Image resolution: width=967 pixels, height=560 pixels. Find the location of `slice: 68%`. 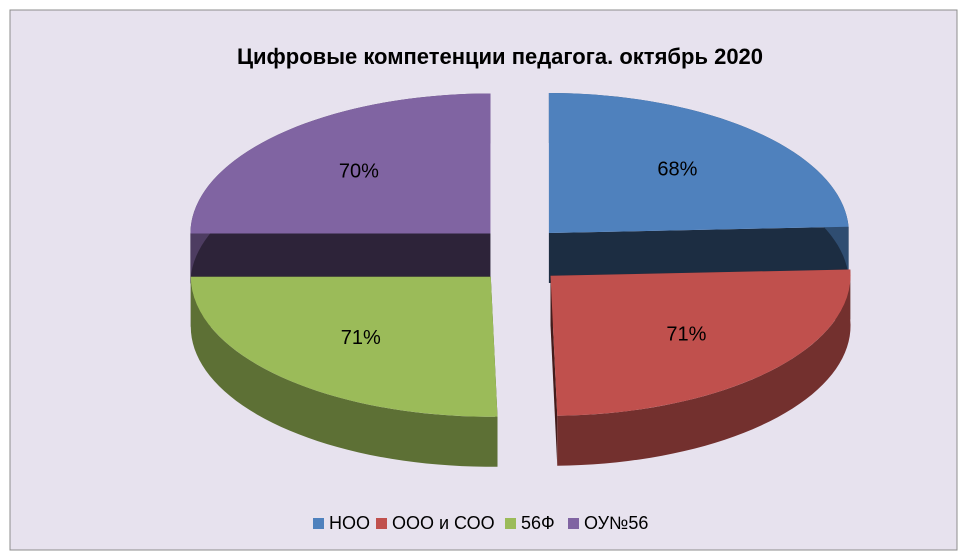

slice: 68% is located at coordinates (698, 188).